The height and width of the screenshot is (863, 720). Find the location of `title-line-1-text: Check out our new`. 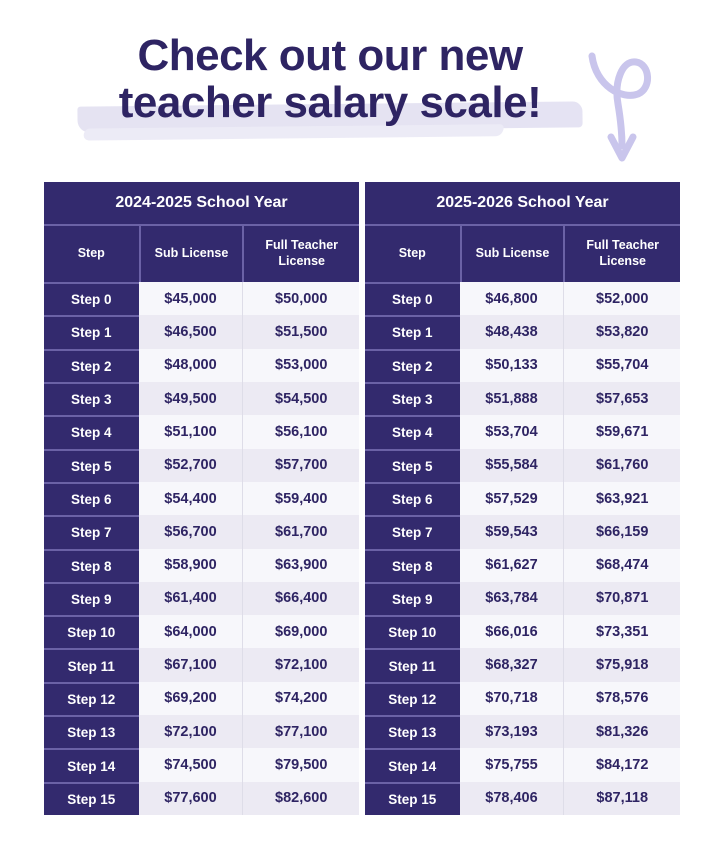

title-line-1-text: Check out our new is located at coordinates (330, 55).